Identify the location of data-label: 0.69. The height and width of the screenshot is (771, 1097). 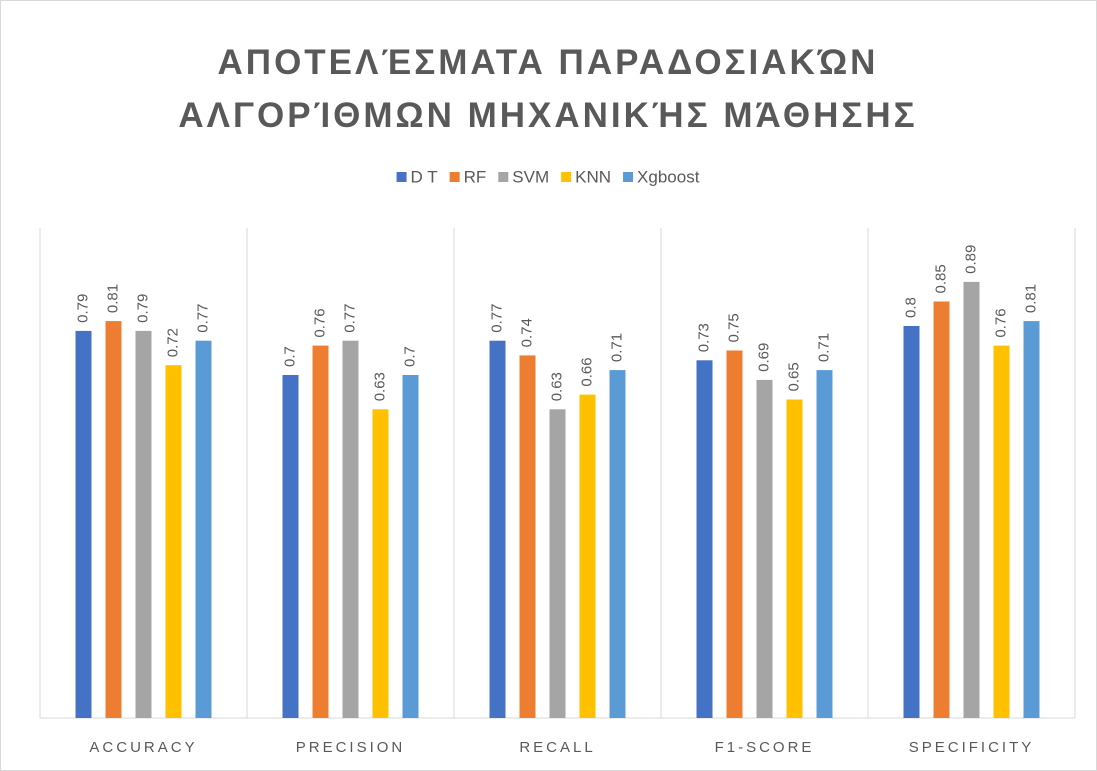
(763, 357).